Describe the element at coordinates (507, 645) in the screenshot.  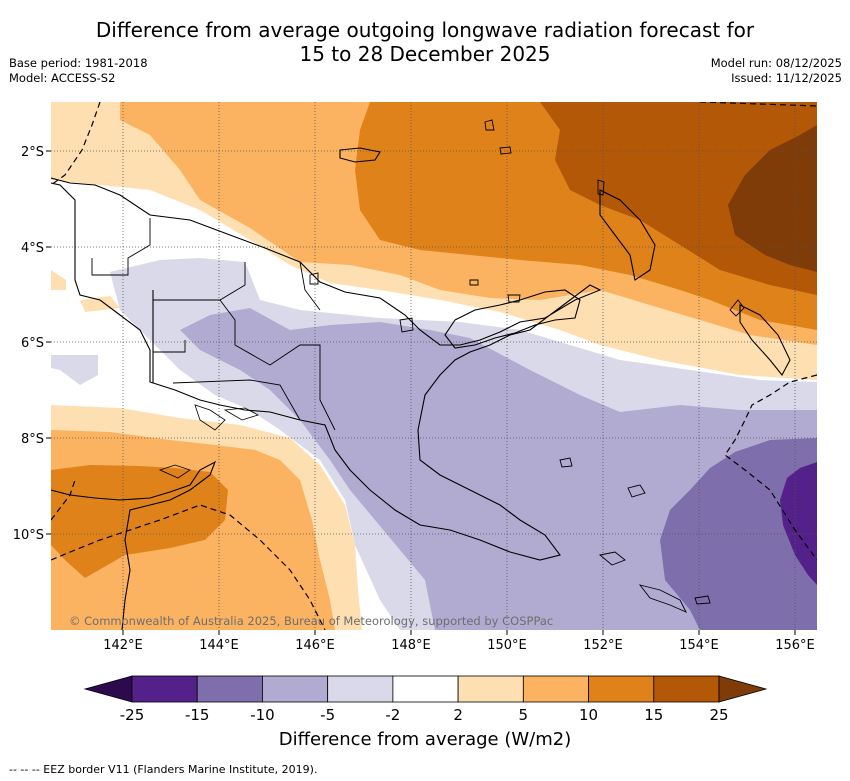
I see `lon-label-150e: 150°E` at that location.